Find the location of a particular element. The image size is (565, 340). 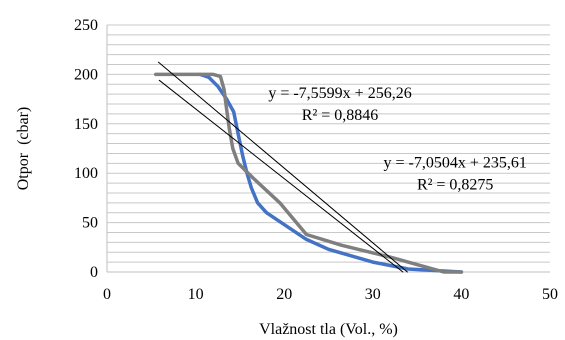

x-tick-label: 20 is located at coordinates (284, 294).